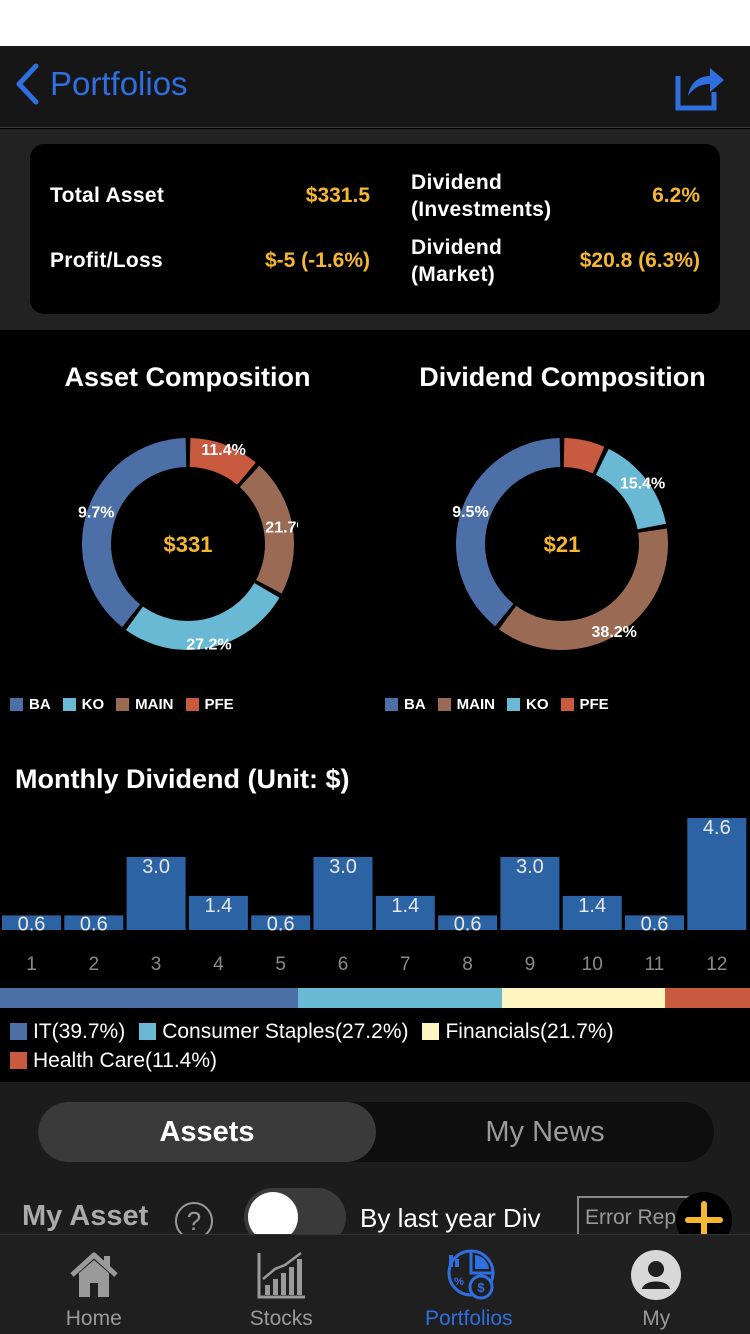 This screenshot has width=750, height=1334. Describe the element at coordinates (156, 964) in the screenshot. I see `x-tick-label: 3` at that location.